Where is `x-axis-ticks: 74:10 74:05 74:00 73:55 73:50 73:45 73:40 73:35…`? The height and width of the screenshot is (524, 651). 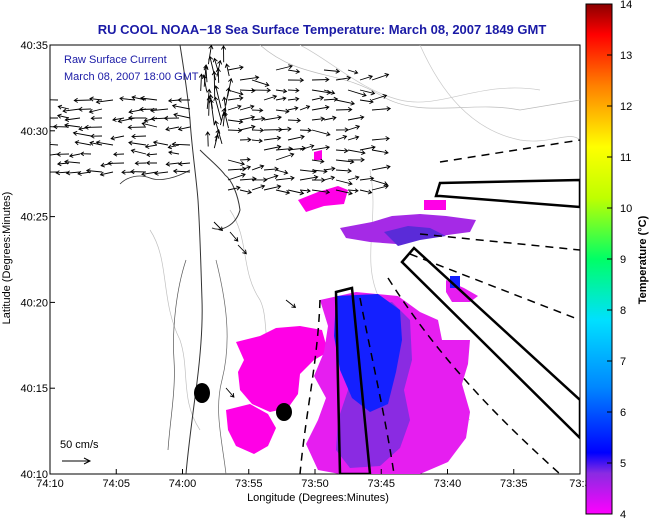
x-axis-ticks: 74:10 74:05 74:00 73:55 73:50 73:45 73:40 73:35… is located at coordinates (313, 479).